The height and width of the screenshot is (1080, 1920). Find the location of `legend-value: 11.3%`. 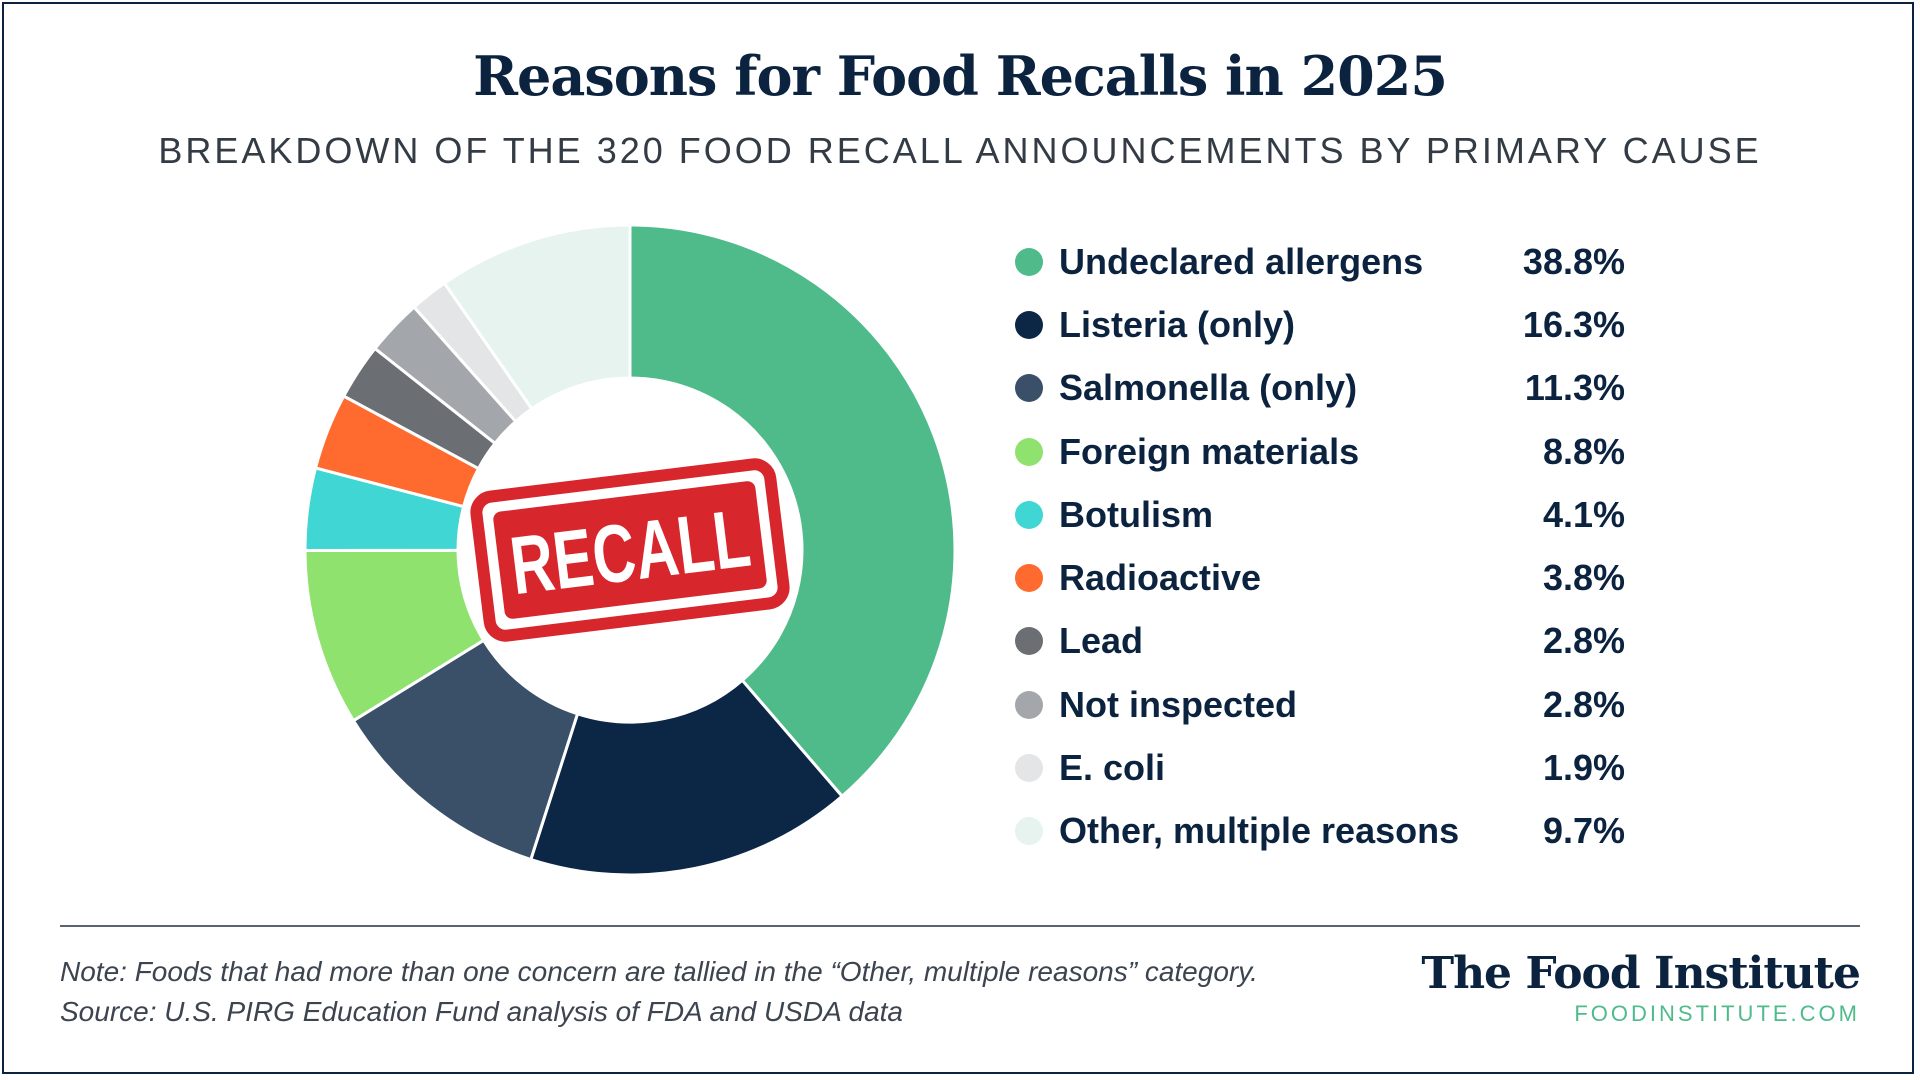

legend-value: 11.3% is located at coordinates (1574, 388).